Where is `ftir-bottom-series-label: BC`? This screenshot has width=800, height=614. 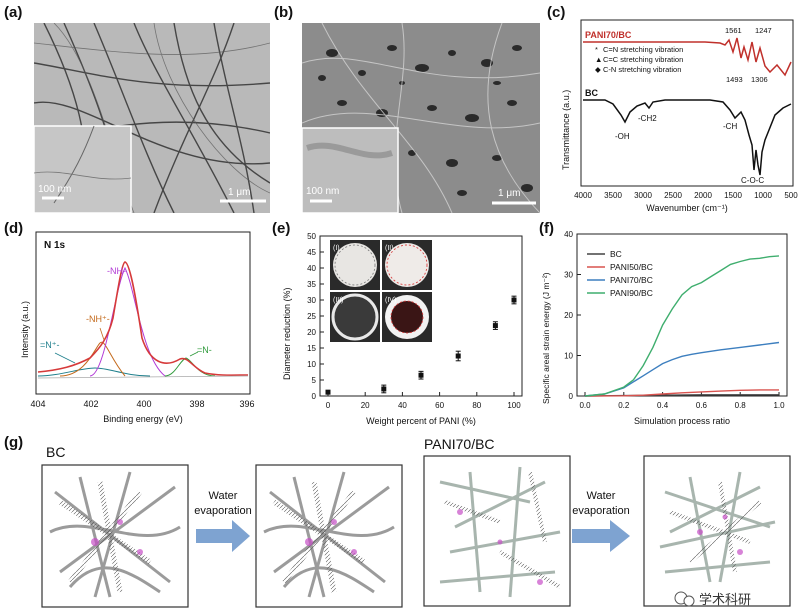
ftir-bottom-series-label: BC is located at coordinates (591, 93).